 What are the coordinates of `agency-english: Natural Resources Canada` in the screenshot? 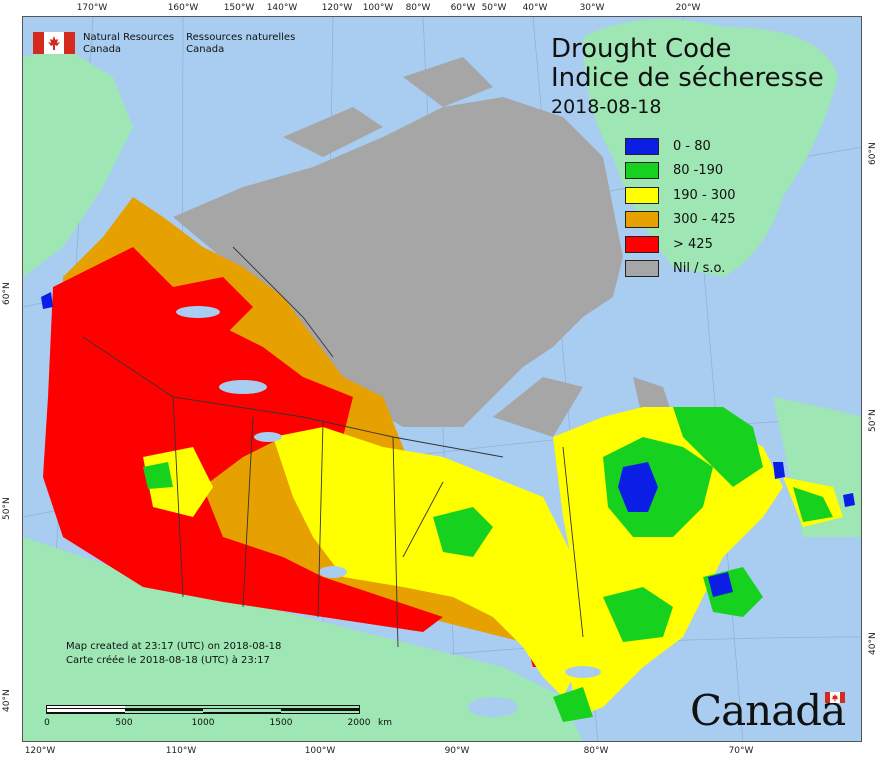 It's located at (128, 44).